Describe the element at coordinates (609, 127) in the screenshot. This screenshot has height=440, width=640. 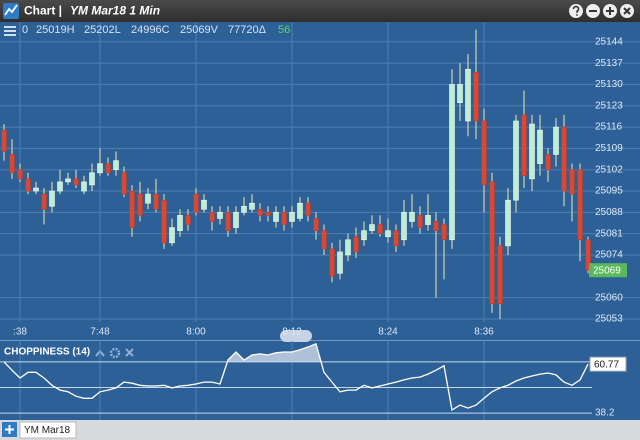
I see `y-tick-label: 25116` at that location.